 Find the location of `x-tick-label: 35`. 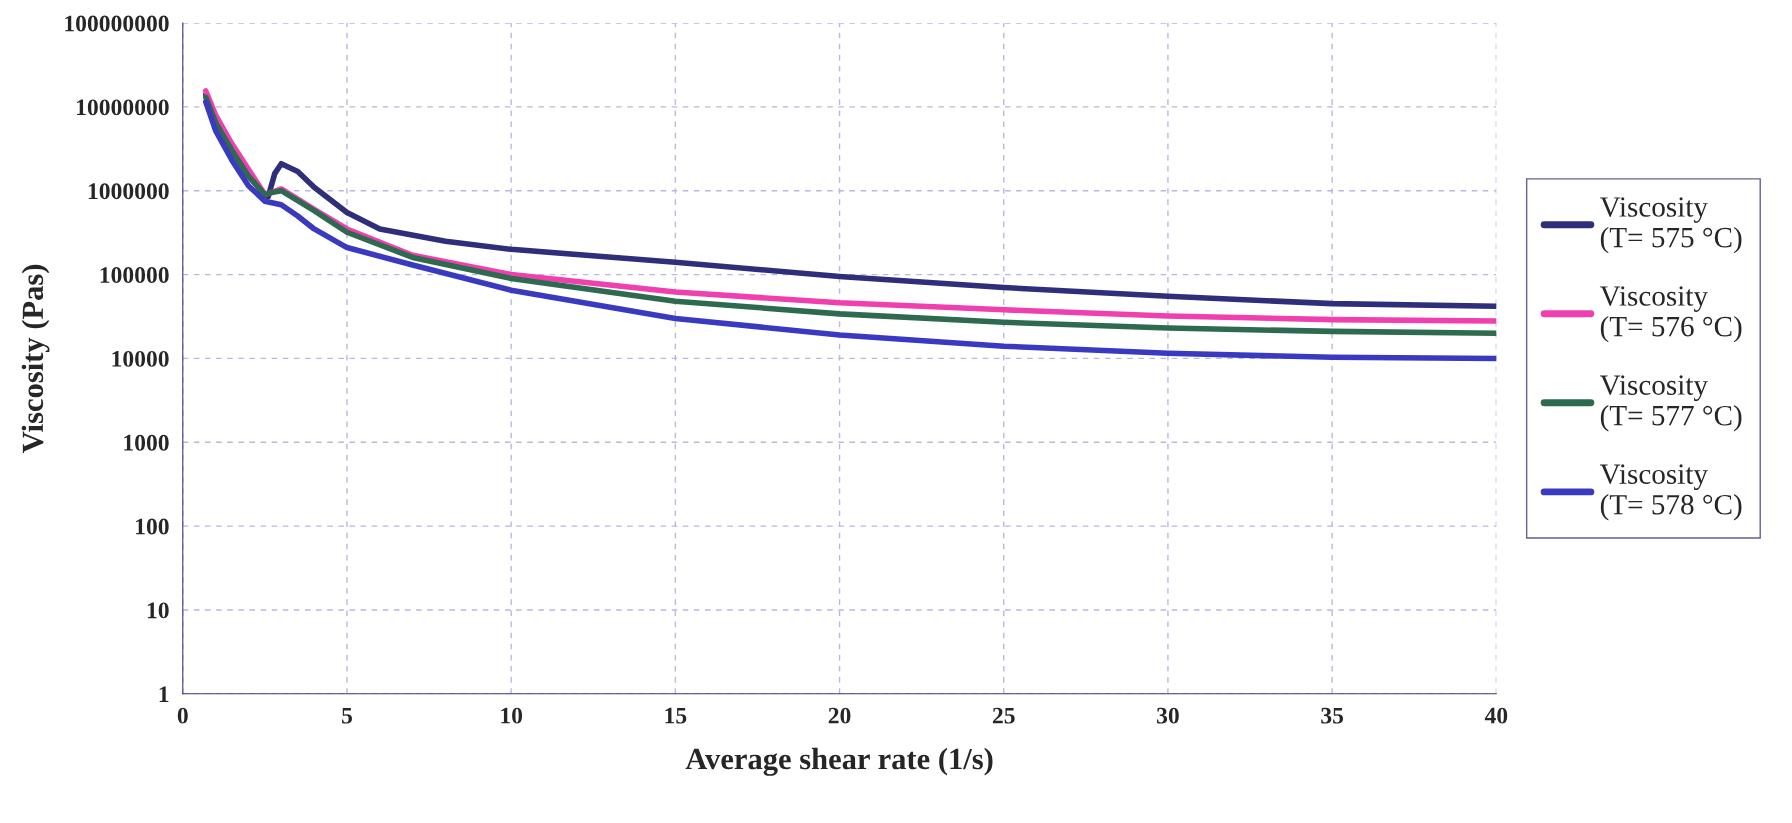

x-tick-label: 35 is located at coordinates (1332, 715).